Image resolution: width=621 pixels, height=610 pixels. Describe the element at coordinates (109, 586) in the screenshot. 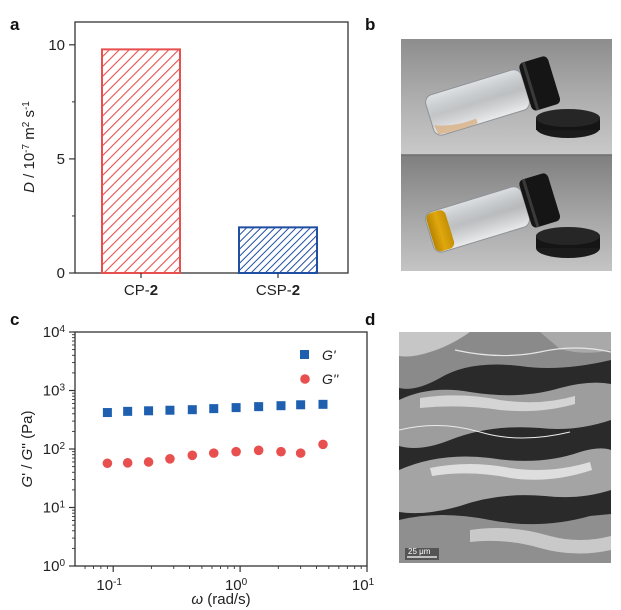

I see `x-tick-label: 10-1` at that location.